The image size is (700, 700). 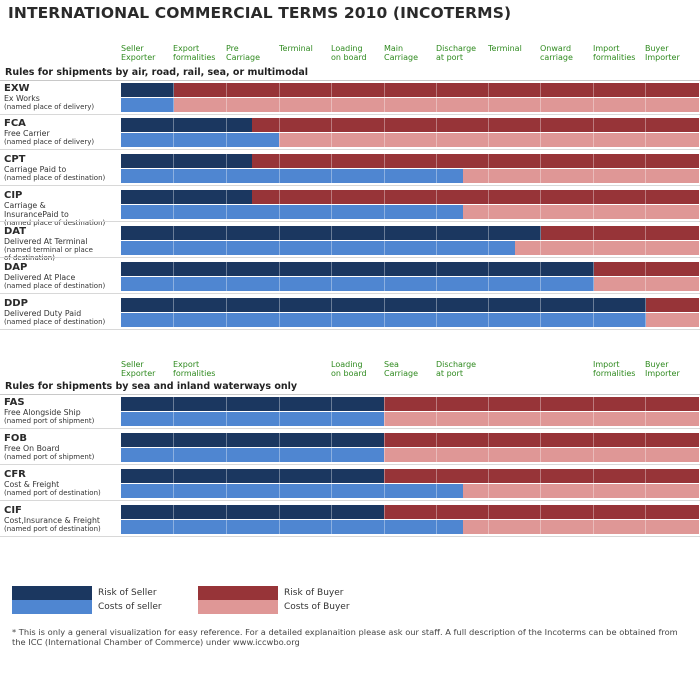 I want to click on section-1-divider, so click(x=350, y=80).